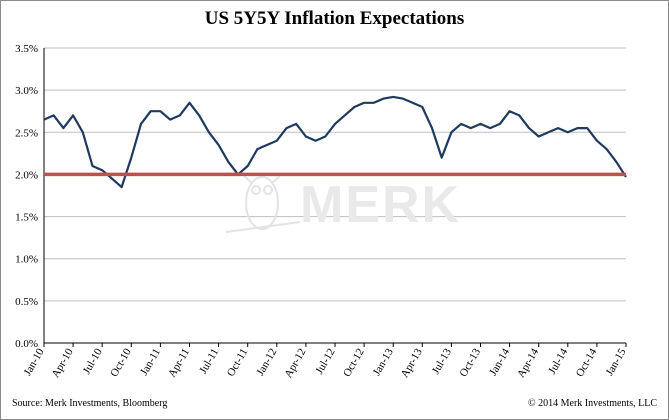 Image resolution: width=669 pixels, height=420 pixels. I want to click on x-tick-label-15: Oct-13, so click(470, 362).